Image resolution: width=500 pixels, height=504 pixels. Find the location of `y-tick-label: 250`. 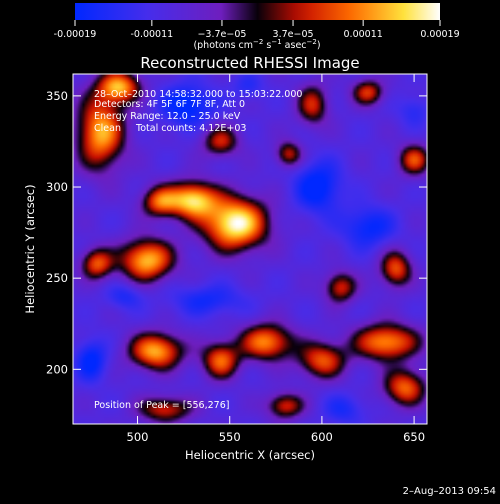

y-tick-label: 250 is located at coordinates (57, 278).